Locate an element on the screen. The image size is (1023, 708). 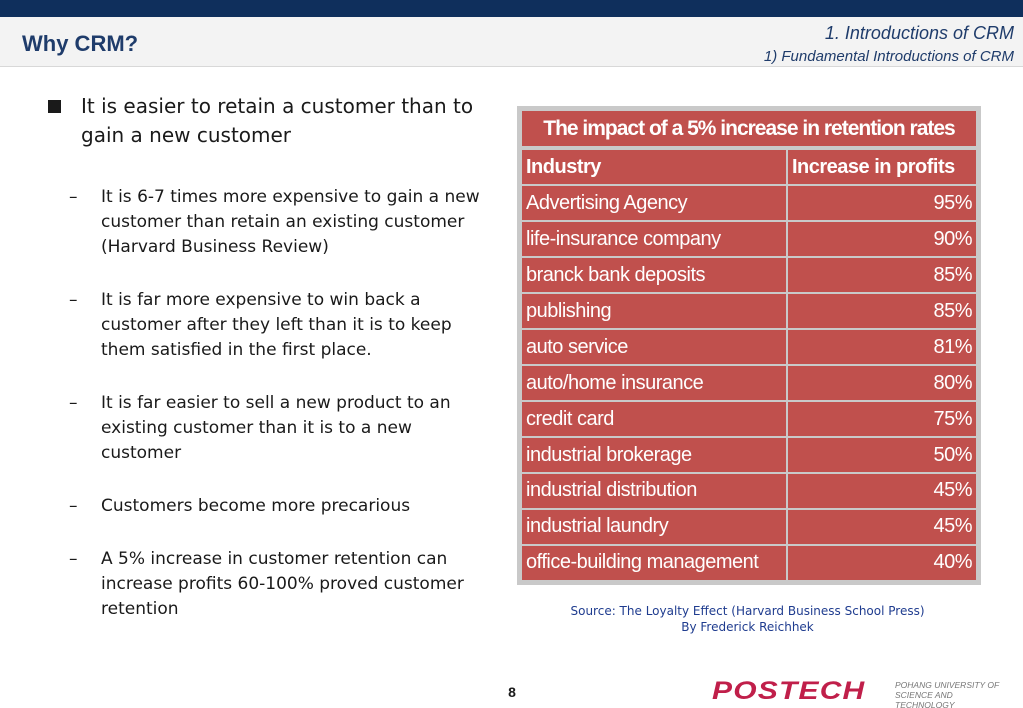
profit-cell: 40% is located at coordinates (882, 562).